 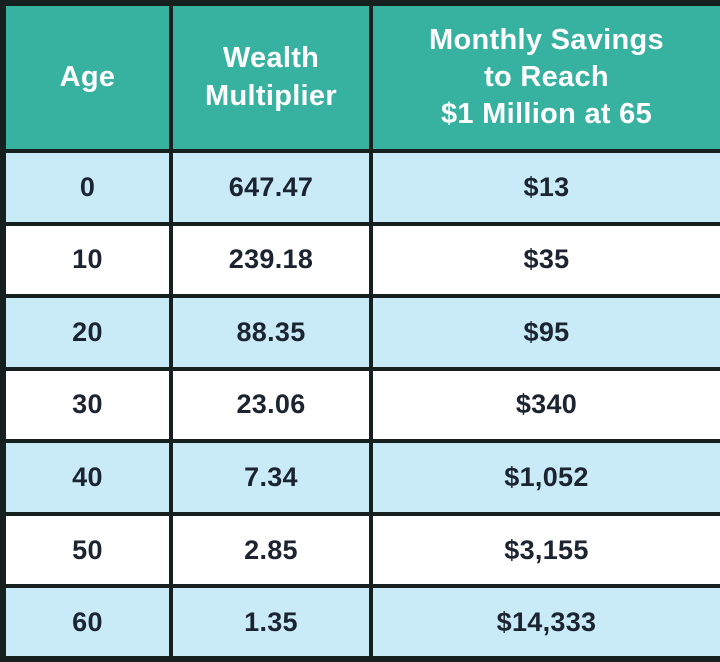 I want to click on table-row: 40 7.34 $1,052, so click(x=360, y=477).